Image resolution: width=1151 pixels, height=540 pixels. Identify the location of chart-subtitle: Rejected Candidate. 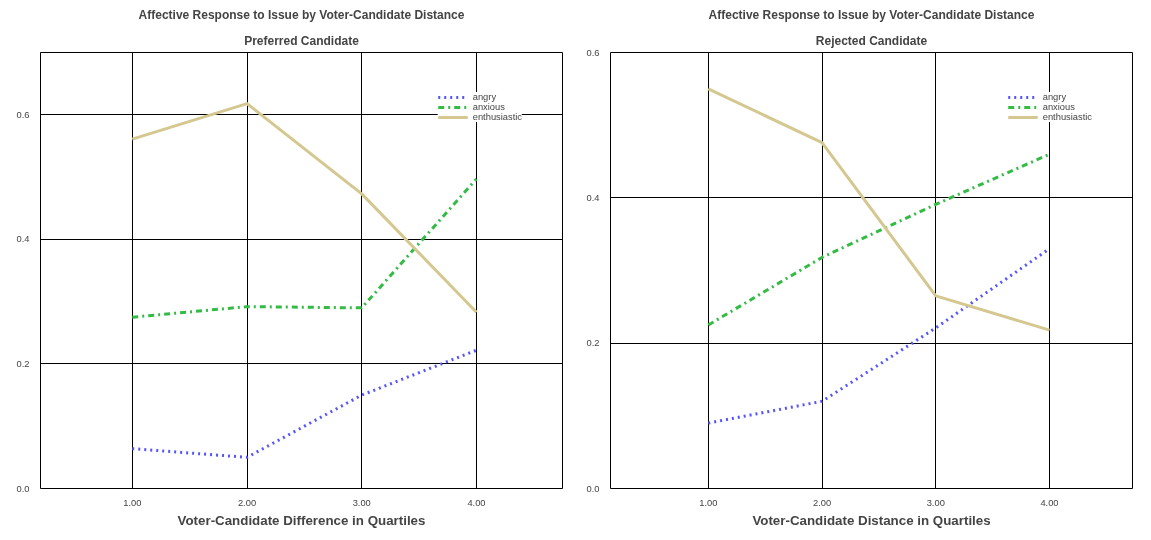
(871, 40).